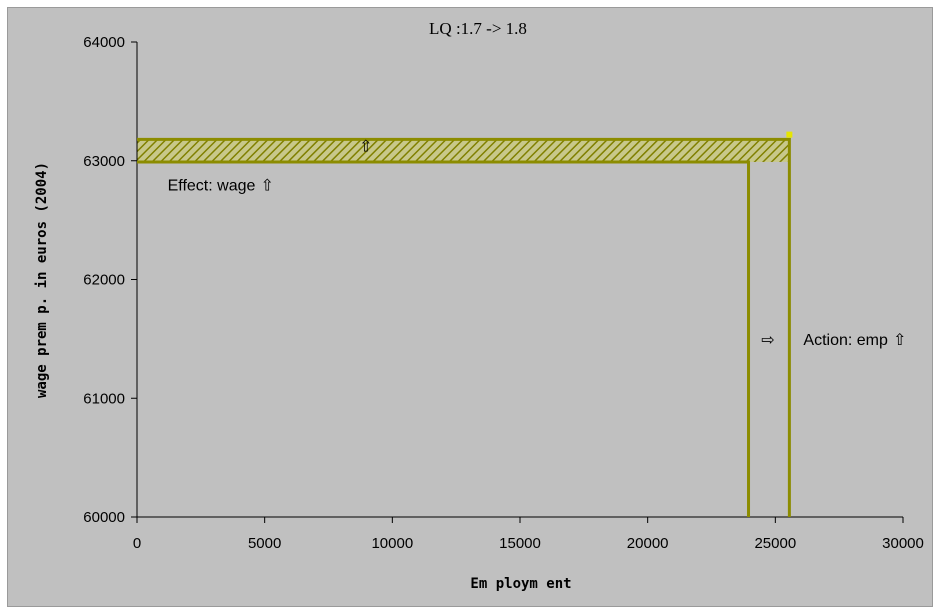  I want to click on y-tick-label: 62000, so click(104, 280).